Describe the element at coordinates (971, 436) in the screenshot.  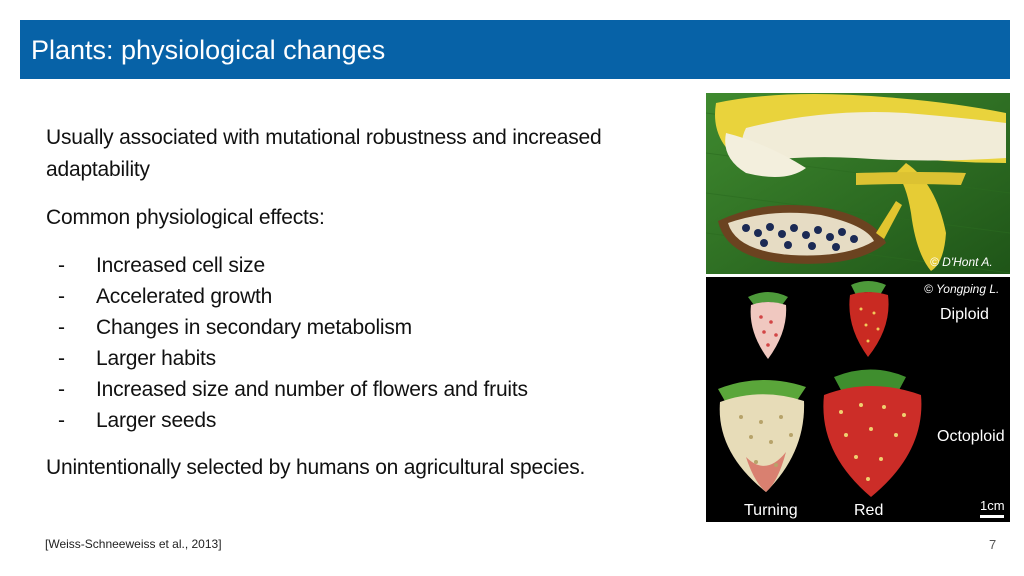
I see `row-label-octoploid: Octoploid` at that location.